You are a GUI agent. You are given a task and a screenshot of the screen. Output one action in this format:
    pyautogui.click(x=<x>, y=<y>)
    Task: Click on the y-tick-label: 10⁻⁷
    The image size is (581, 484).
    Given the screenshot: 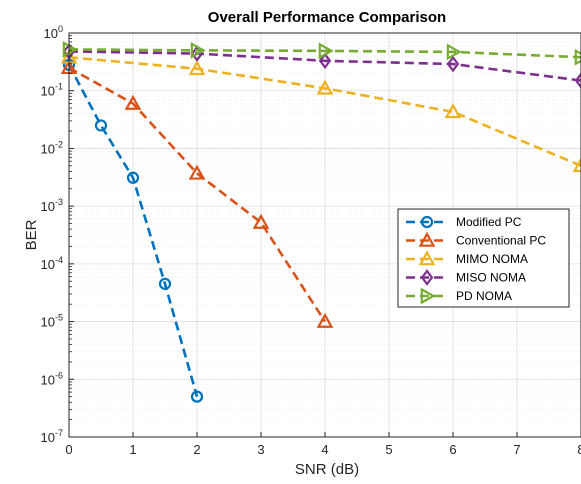 What is the action you would take?
    pyautogui.click(x=52, y=436)
    